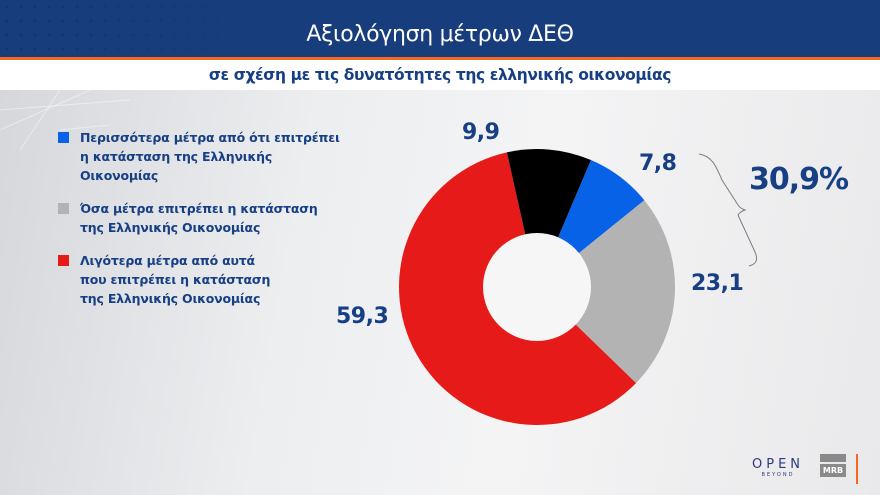  I want to click on value-label-black: 9,9, so click(481, 132).